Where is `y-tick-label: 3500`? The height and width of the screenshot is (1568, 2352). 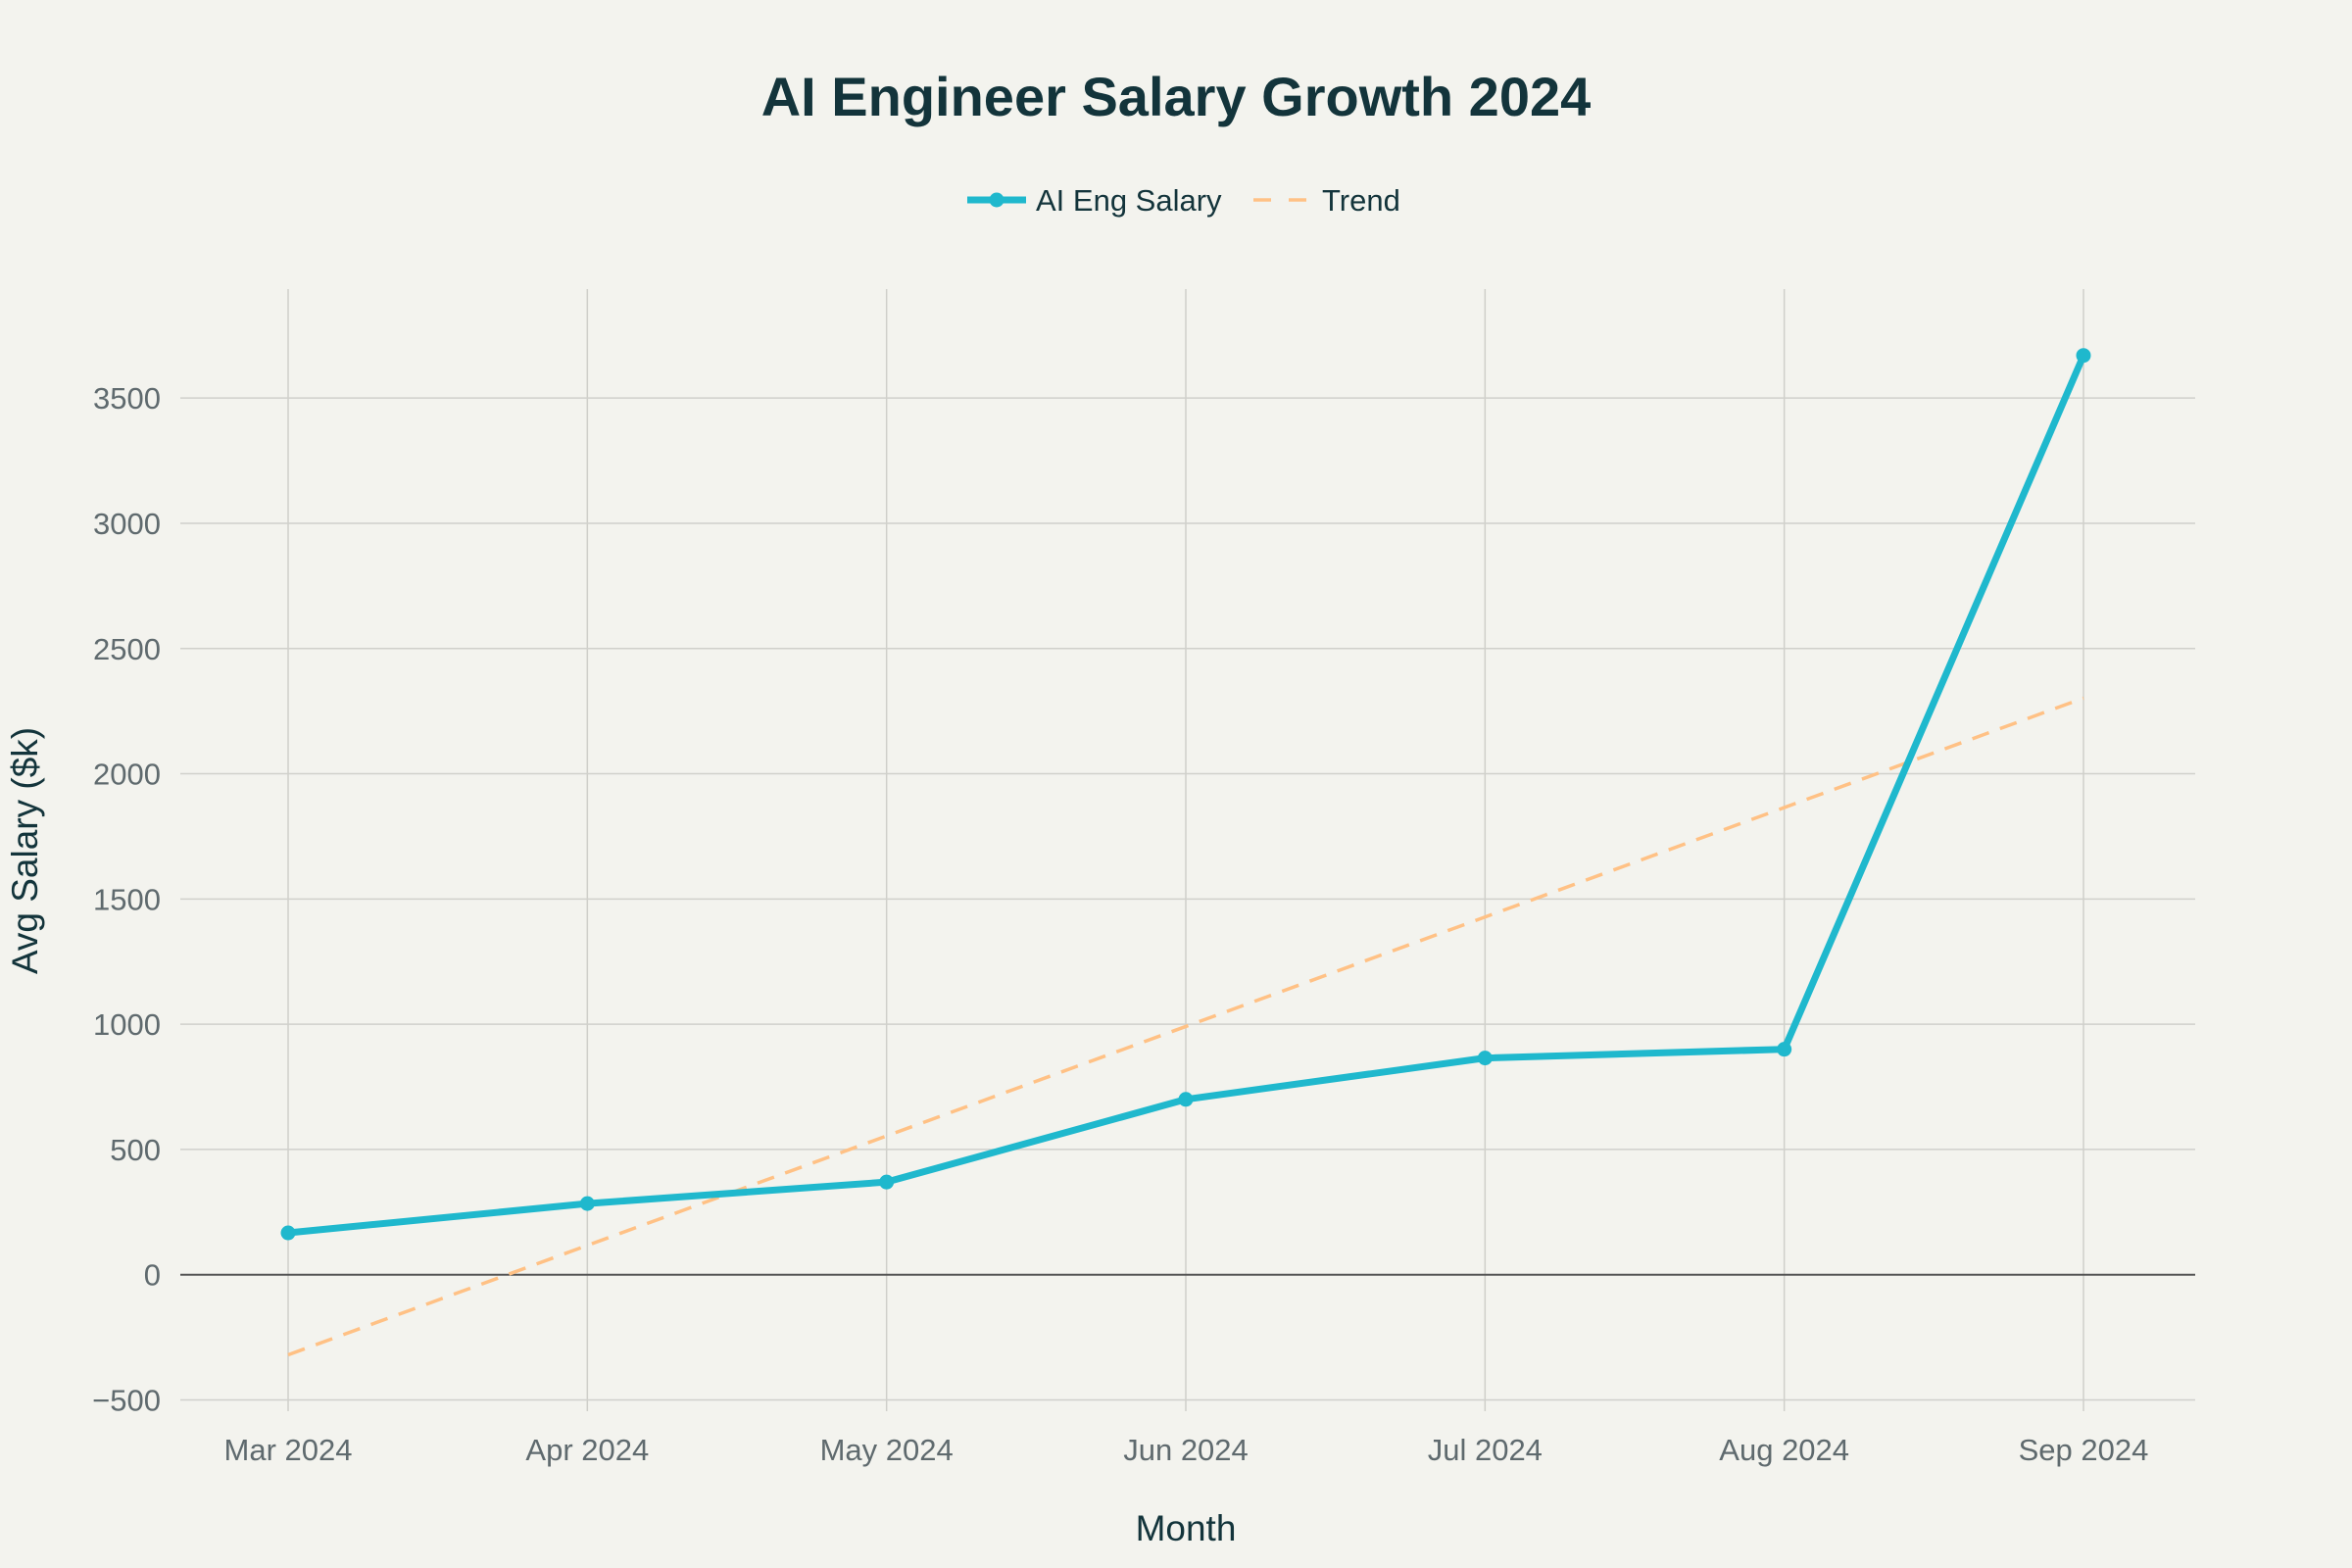
y-tick-label: 3500 is located at coordinates (127, 398).